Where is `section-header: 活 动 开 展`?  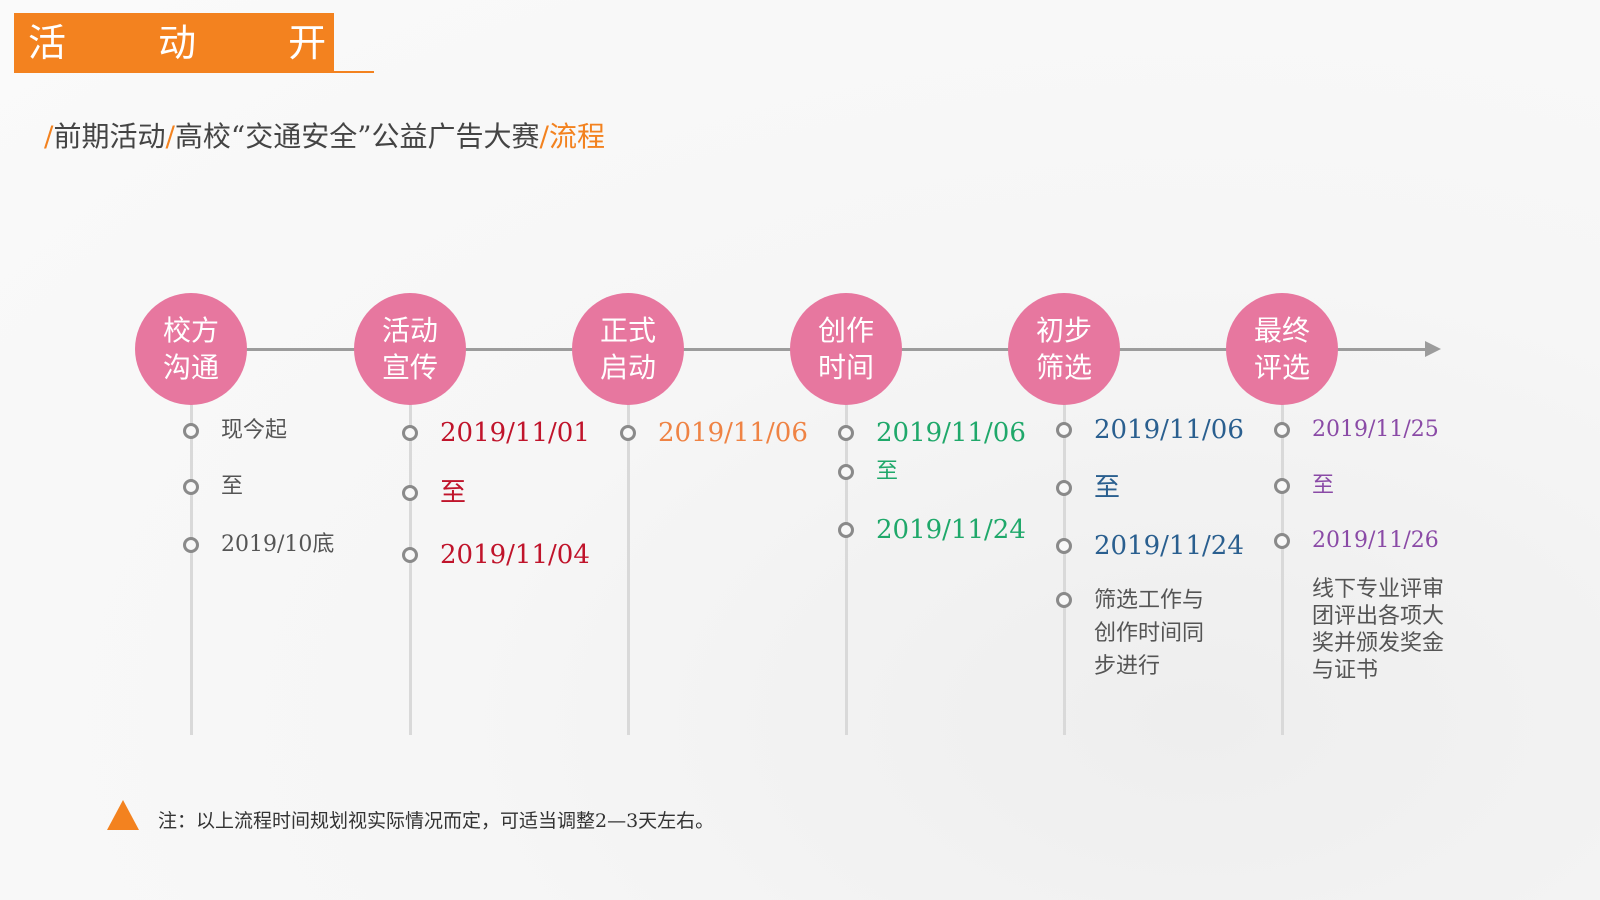
section-header: 活 动 开 展 is located at coordinates (174, 43).